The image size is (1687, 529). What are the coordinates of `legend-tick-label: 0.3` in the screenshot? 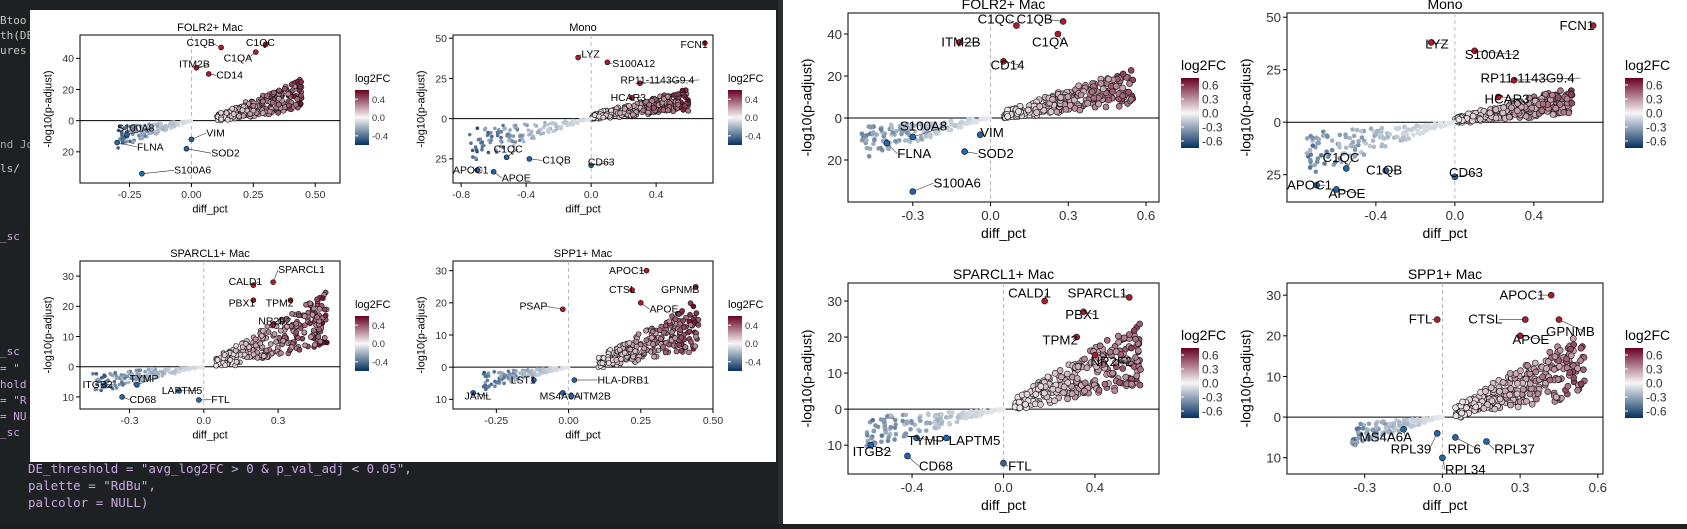 It's located at (1654, 370).